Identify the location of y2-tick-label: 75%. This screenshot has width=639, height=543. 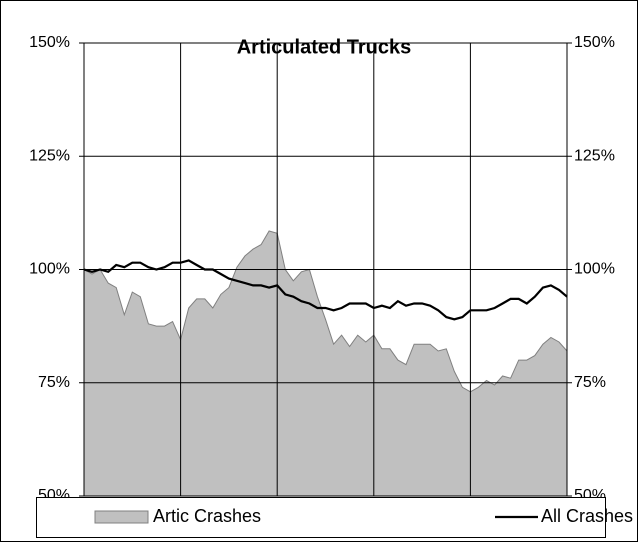
(590, 382).